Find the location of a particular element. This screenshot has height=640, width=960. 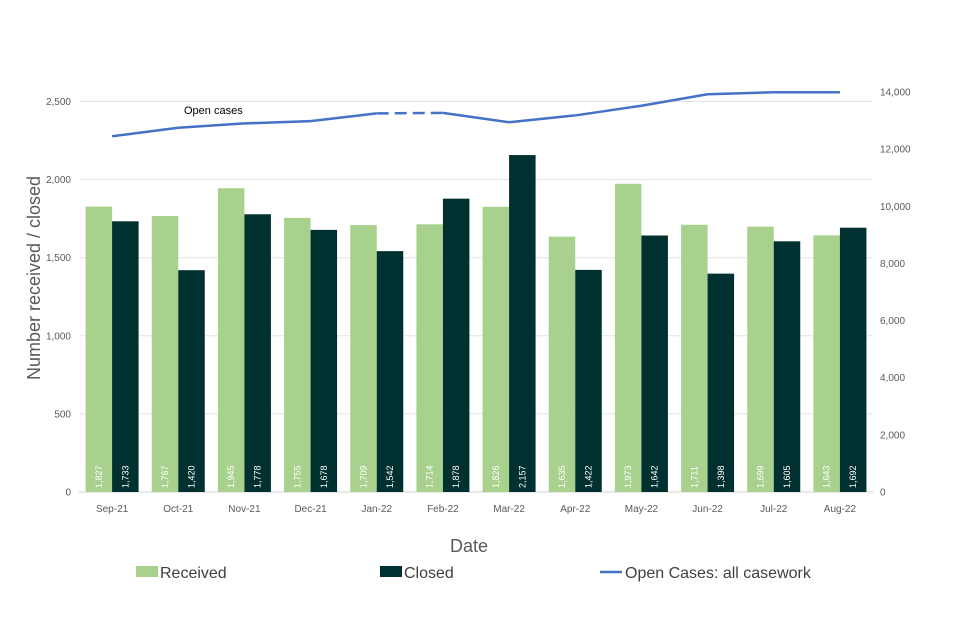

x-tick-label: Mar-22 is located at coordinates (509, 509).